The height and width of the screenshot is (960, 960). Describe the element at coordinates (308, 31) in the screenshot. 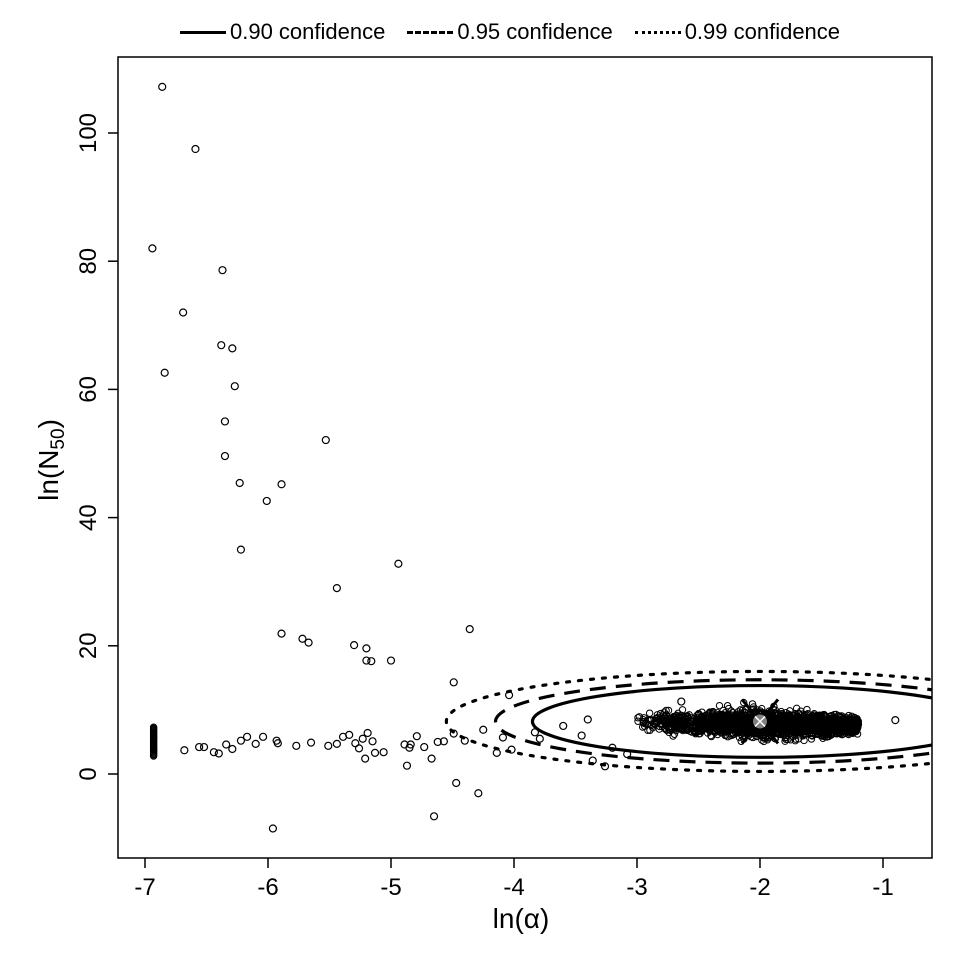

I see `legend-label-90: 0.90 confidence` at that location.